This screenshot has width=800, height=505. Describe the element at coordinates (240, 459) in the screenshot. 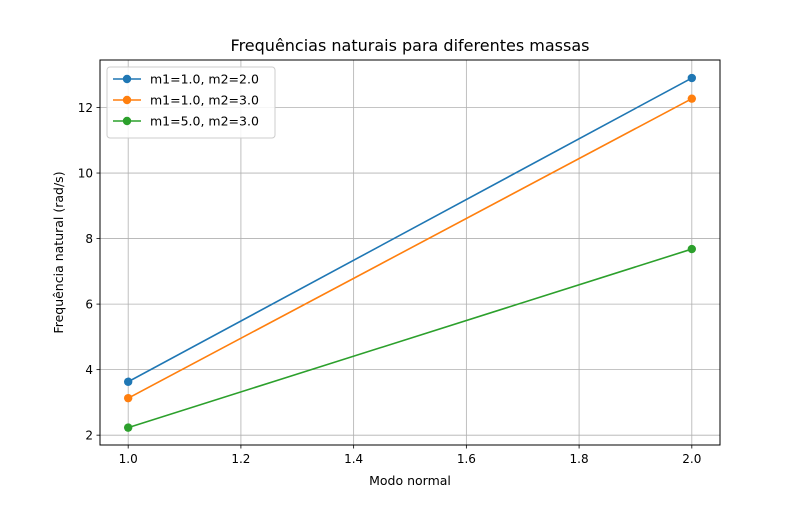

I see `x-tick-label: 1.2` at that location.